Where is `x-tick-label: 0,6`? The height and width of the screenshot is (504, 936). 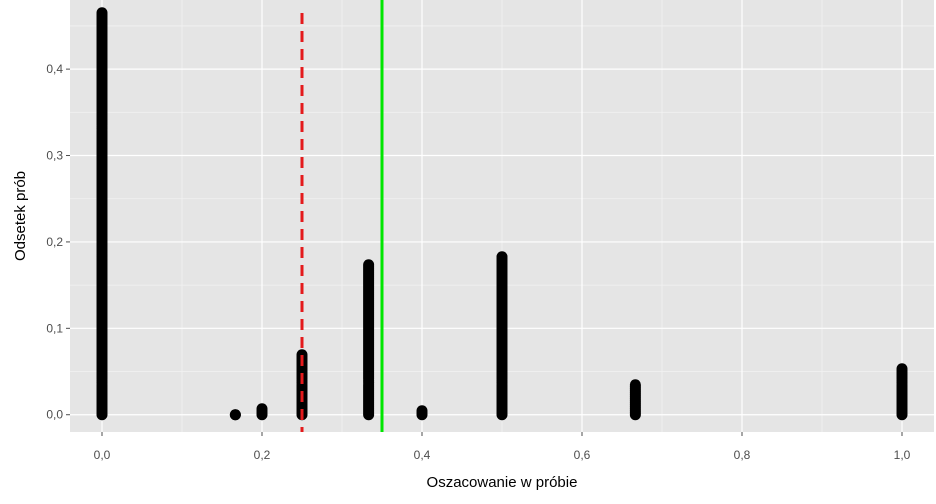 x-tick-label: 0,6 is located at coordinates (582, 455).